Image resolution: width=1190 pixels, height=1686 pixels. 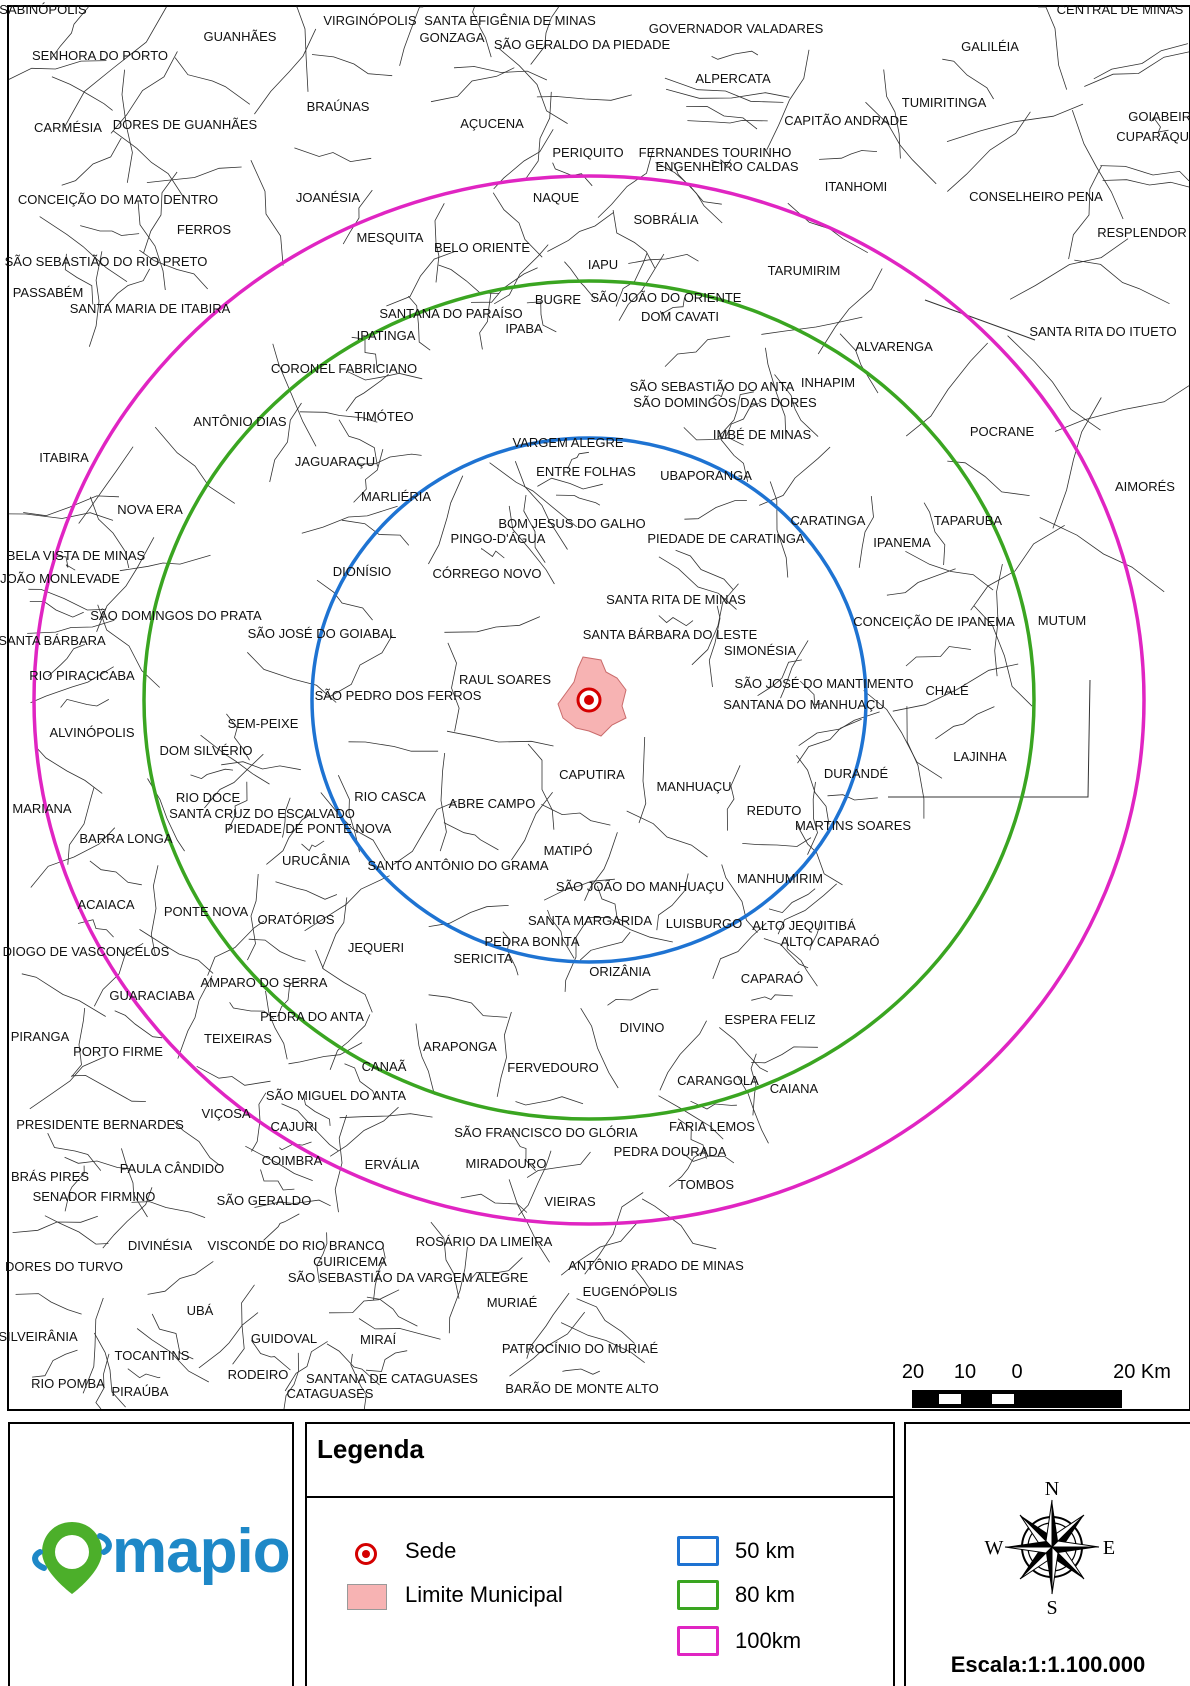 I want to click on municipality-label: EUGENÓPOLIS, so click(x=630, y=1291).